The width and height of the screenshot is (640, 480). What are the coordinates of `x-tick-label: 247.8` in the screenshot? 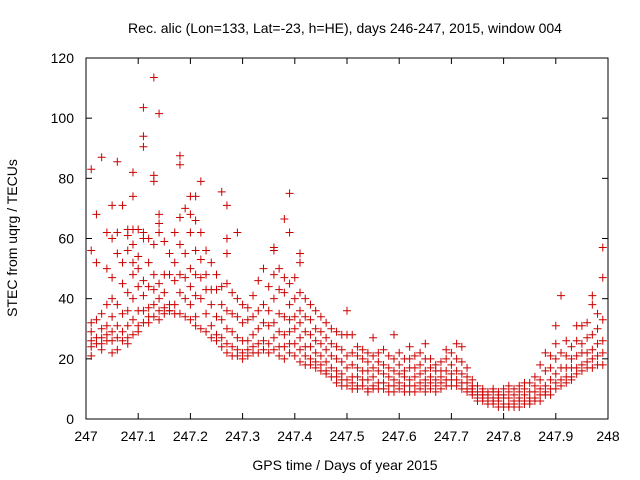 It's located at (503, 436).